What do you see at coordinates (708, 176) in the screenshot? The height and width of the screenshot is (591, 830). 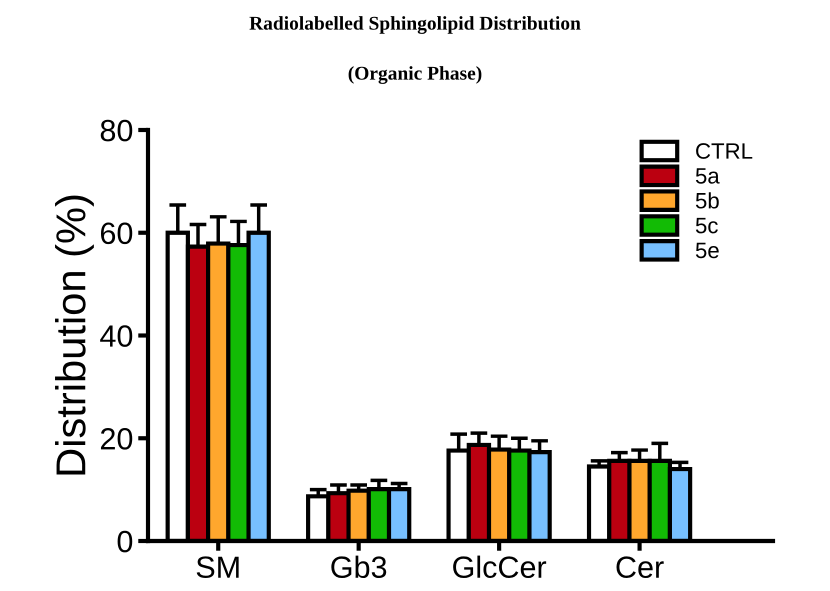 I see `legend-label: 5a` at bounding box center [708, 176].